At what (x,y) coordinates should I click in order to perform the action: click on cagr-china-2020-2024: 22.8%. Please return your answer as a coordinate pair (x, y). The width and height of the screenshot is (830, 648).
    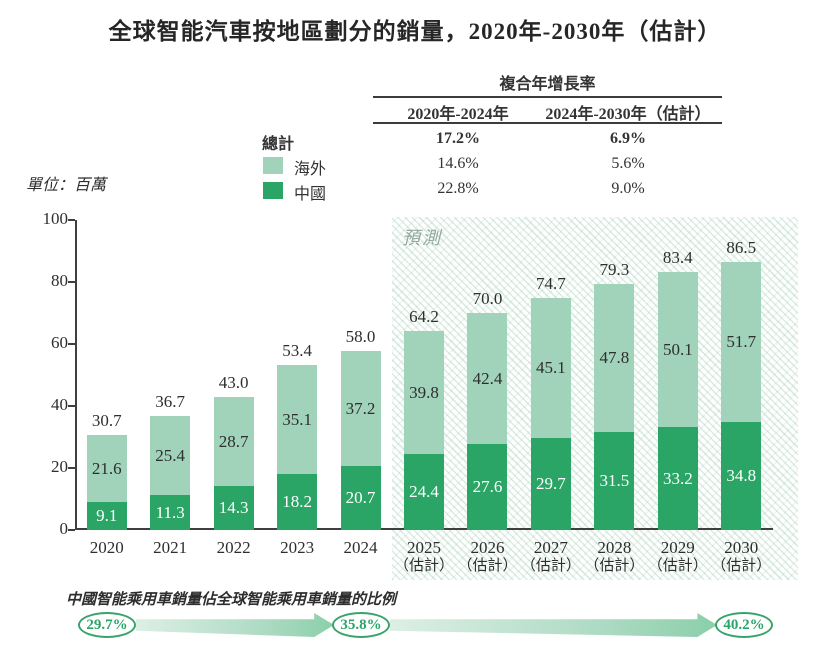
    Looking at the image, I should click on (458, 188).